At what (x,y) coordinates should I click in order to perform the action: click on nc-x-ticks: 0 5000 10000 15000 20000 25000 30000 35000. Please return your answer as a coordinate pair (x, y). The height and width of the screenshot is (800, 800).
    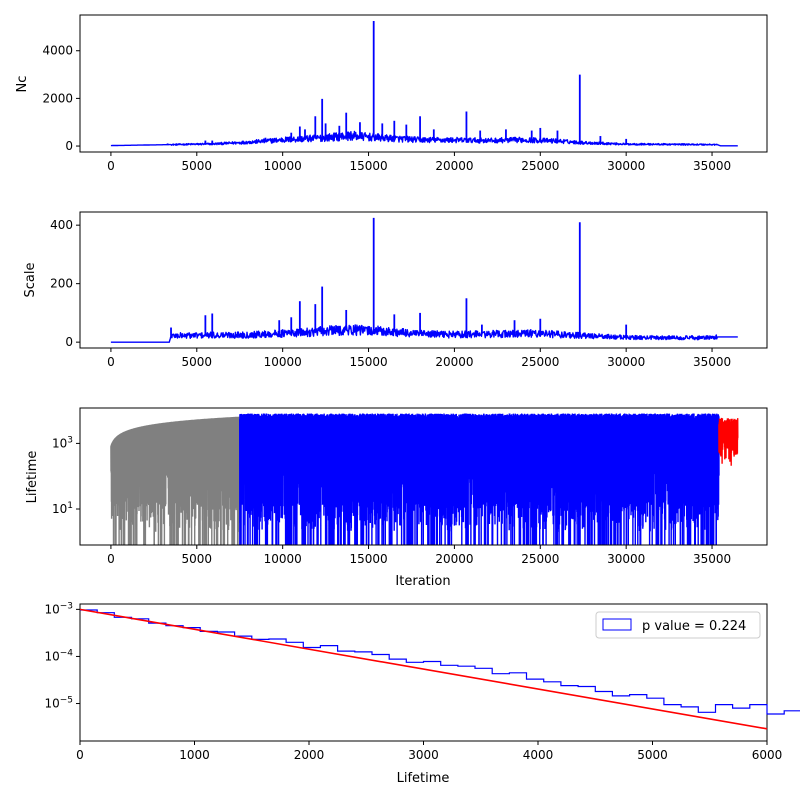
    Looking at the image, I should click on (419, 162).